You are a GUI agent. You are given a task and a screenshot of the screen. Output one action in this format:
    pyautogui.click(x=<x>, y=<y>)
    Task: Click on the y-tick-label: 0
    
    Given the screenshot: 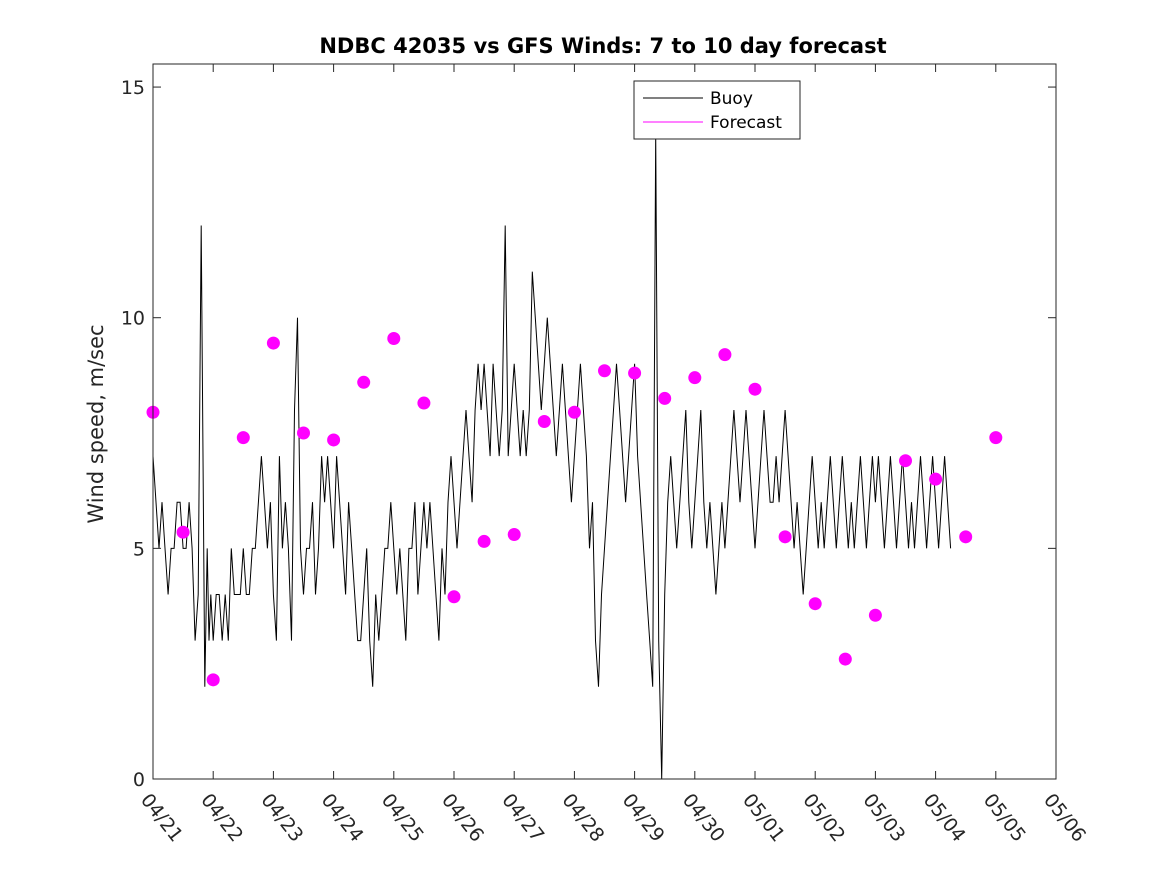 What is the action you would take?
    pyautogui.click(x=139, y=780)
    